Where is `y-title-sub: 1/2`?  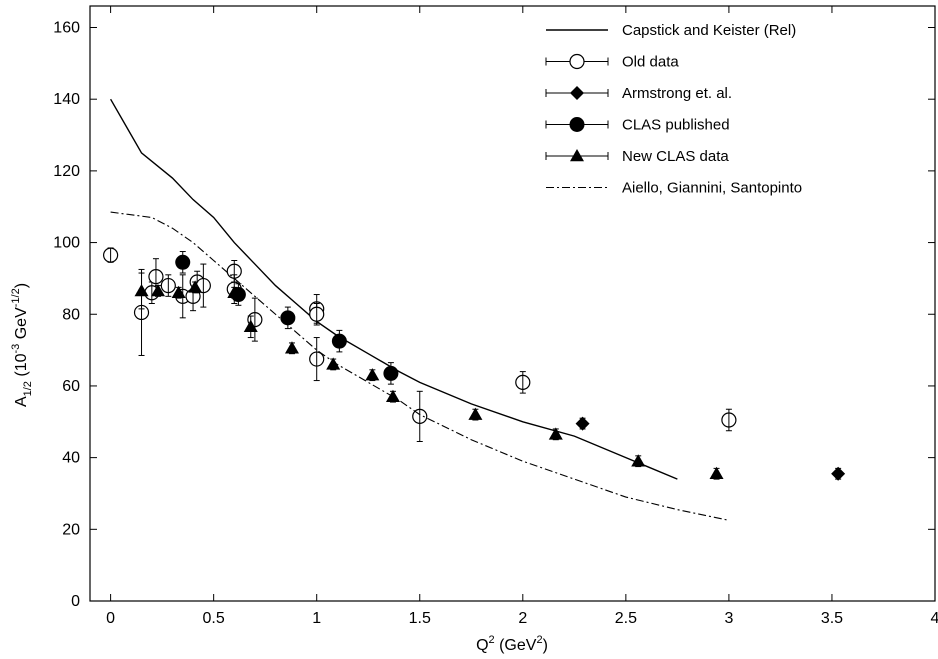
y-title-sub: 1/2 is located at coordinates (28, 388).